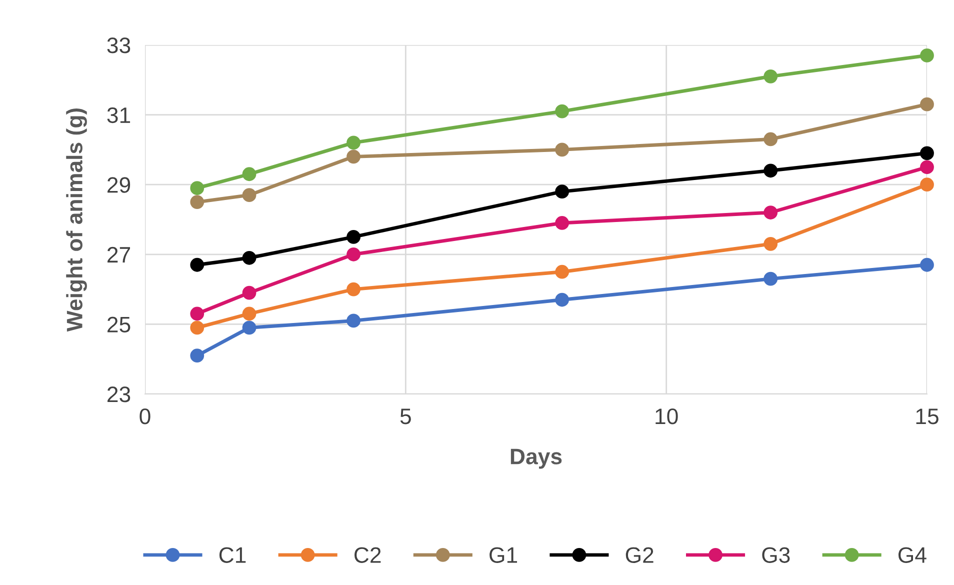 This screenshot has height=585, width=954. What do you see at coordinates (667, 416) in the screenshot?
I see `x-tick-label: 10` at bounding box center [667, 416].